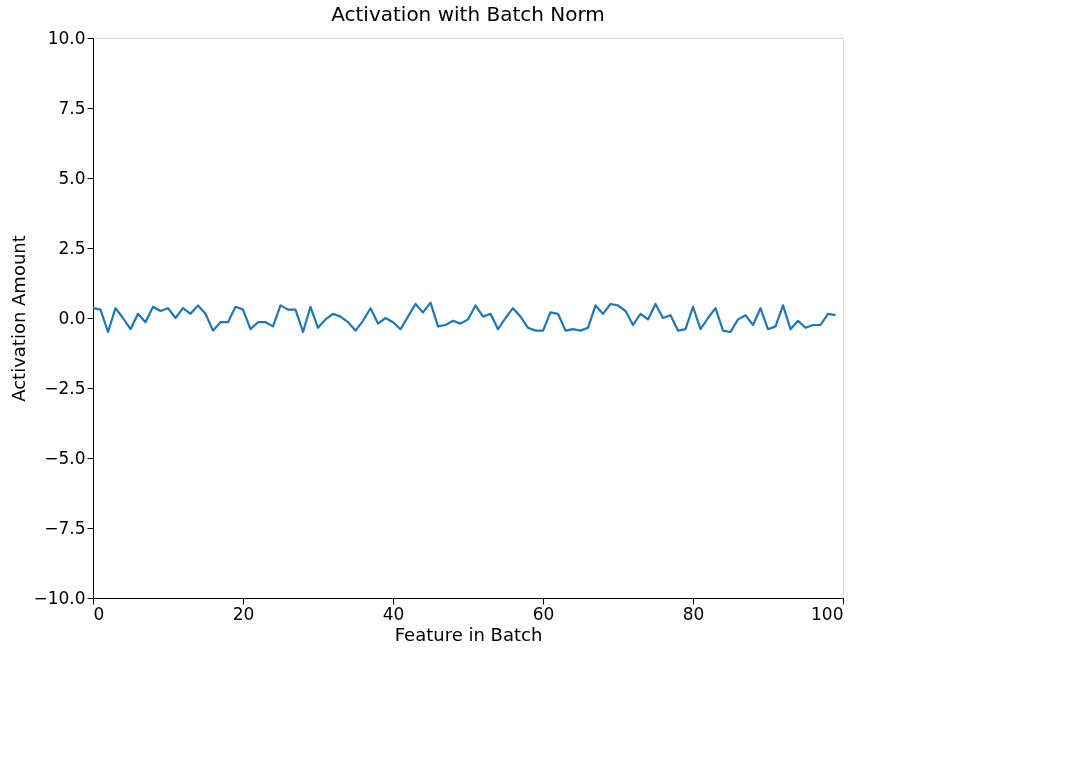  What do you see at coordinates (65, 387) in the screenshot?
I see `y-tick-label: −2.5` at bounding box center [65, 387].